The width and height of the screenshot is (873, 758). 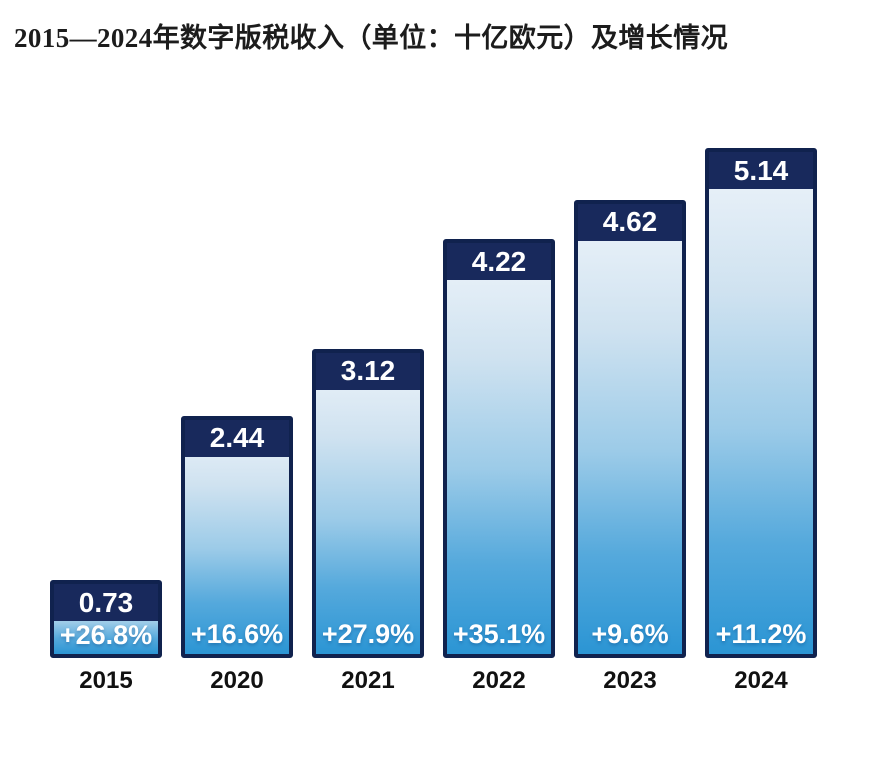 I want to click on bar-column: 4.22 +35.1% 2022, so click(x=499, y=466).